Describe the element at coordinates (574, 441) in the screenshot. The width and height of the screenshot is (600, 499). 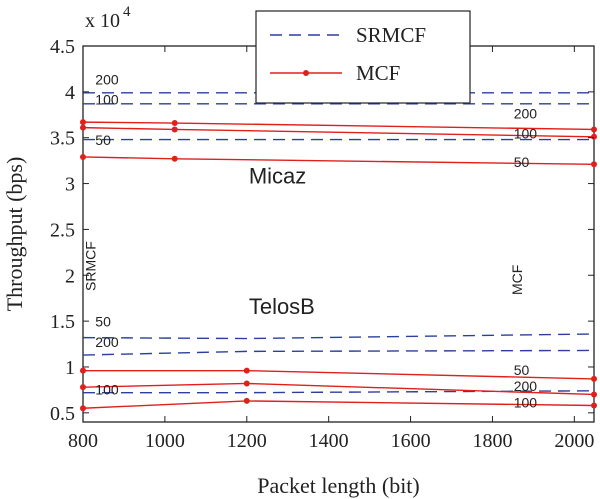
I see `x-tick-label: 2000` at that location.